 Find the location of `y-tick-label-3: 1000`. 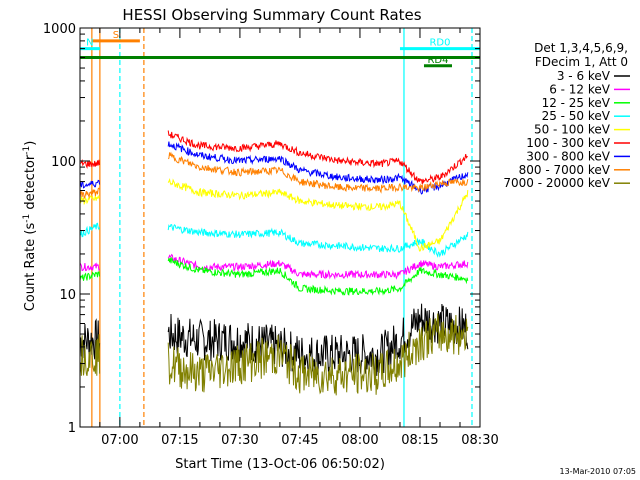

y-tick-label-3: 1000 is located at coordinates (59, 29).